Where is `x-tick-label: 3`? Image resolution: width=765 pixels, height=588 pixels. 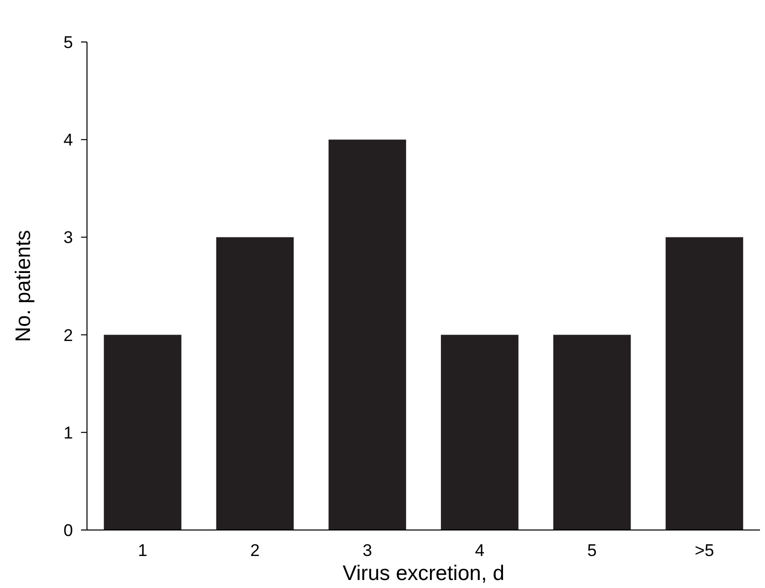 x-tick-label: 3 is located at coordinates (367, 550).